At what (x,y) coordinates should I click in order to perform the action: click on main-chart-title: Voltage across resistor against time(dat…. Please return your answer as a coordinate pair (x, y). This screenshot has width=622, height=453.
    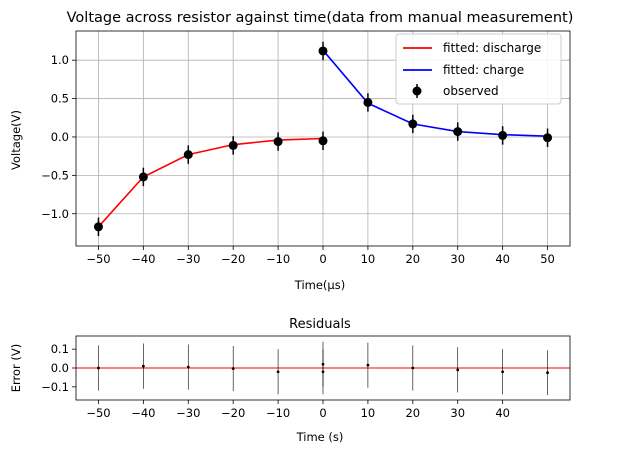
    Looking at the image, I should click on (320, 18).